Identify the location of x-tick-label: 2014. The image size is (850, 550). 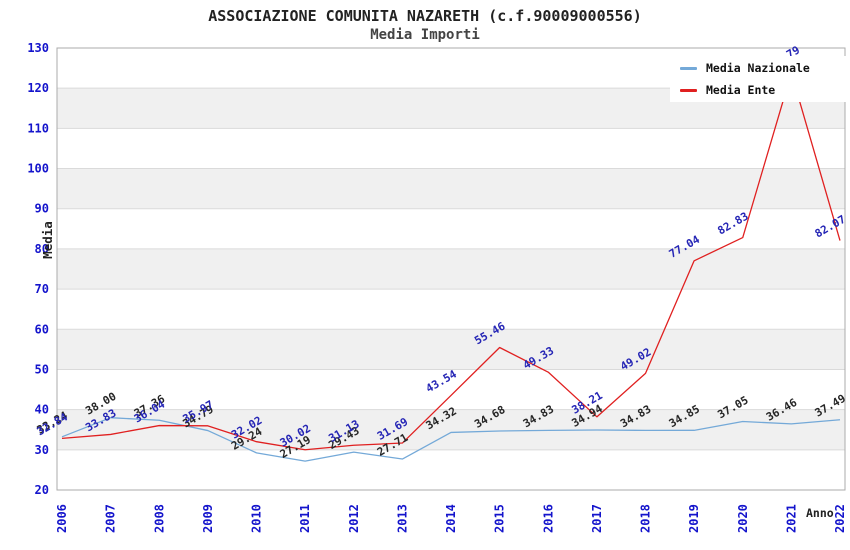
(451, 518).